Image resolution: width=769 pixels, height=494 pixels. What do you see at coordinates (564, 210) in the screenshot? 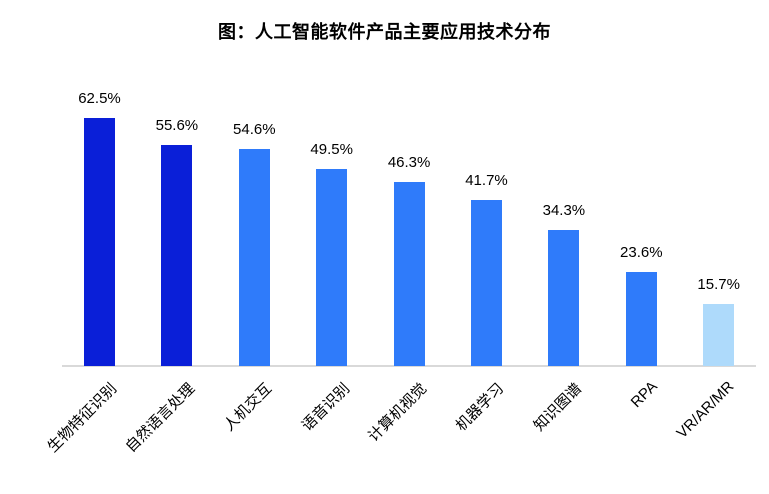
I see `bar-value-label: 34.3%` at bounding box center [564, 210].